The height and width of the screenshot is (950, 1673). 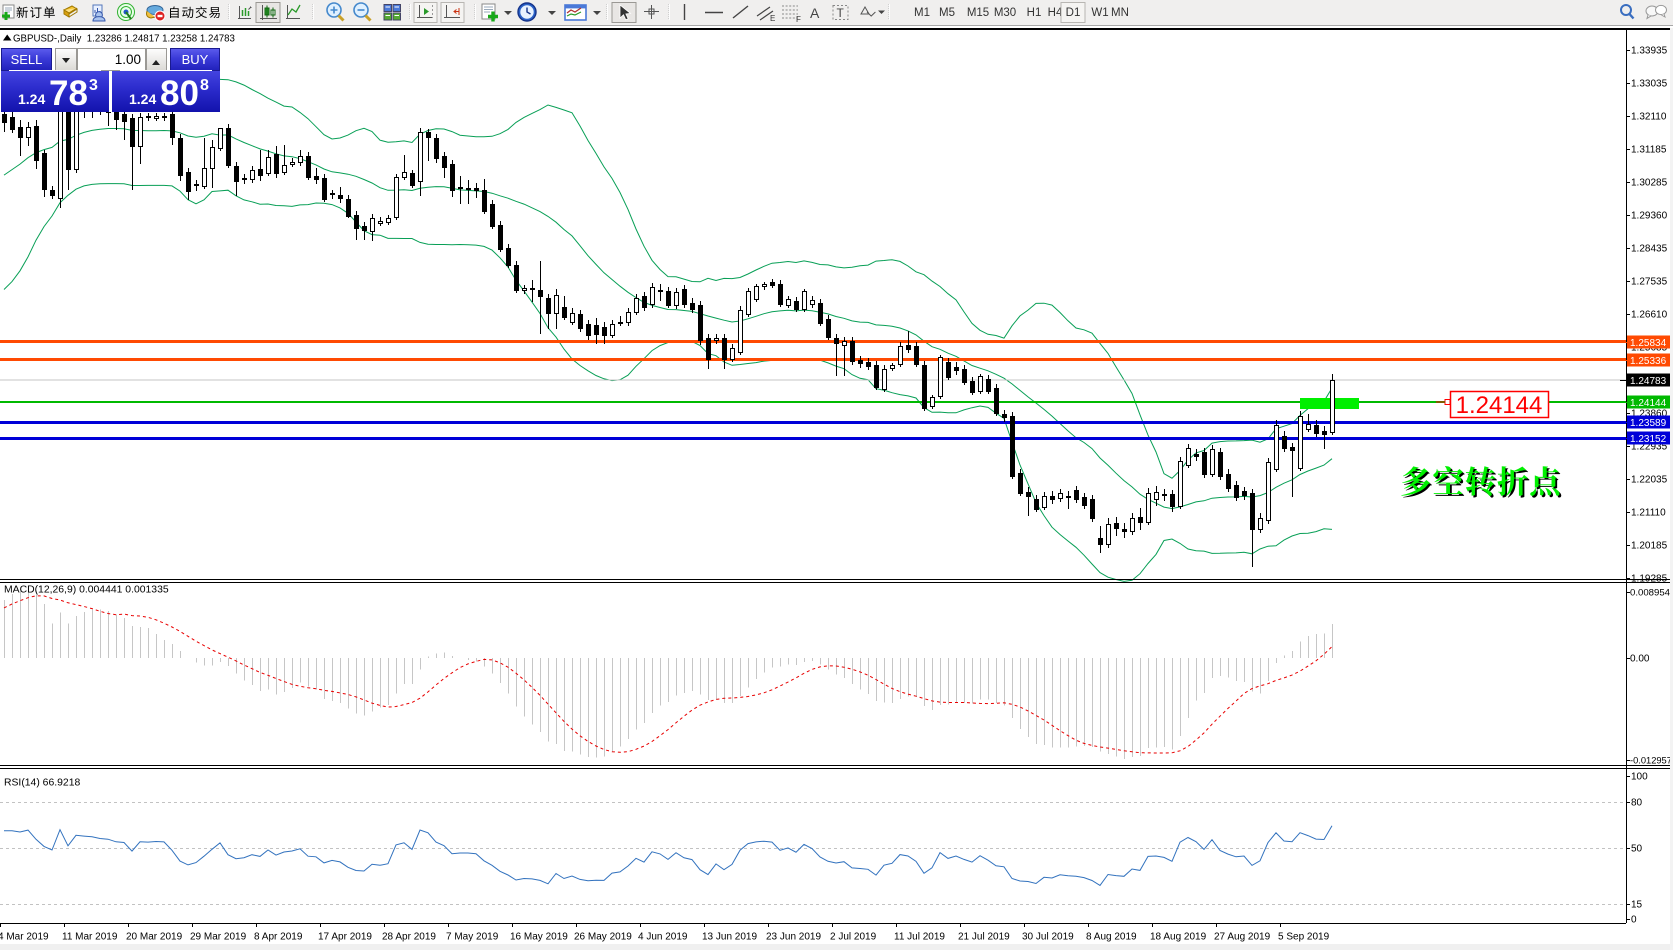 I want to click on svg-text: H4, so click(x=1055, y=13).